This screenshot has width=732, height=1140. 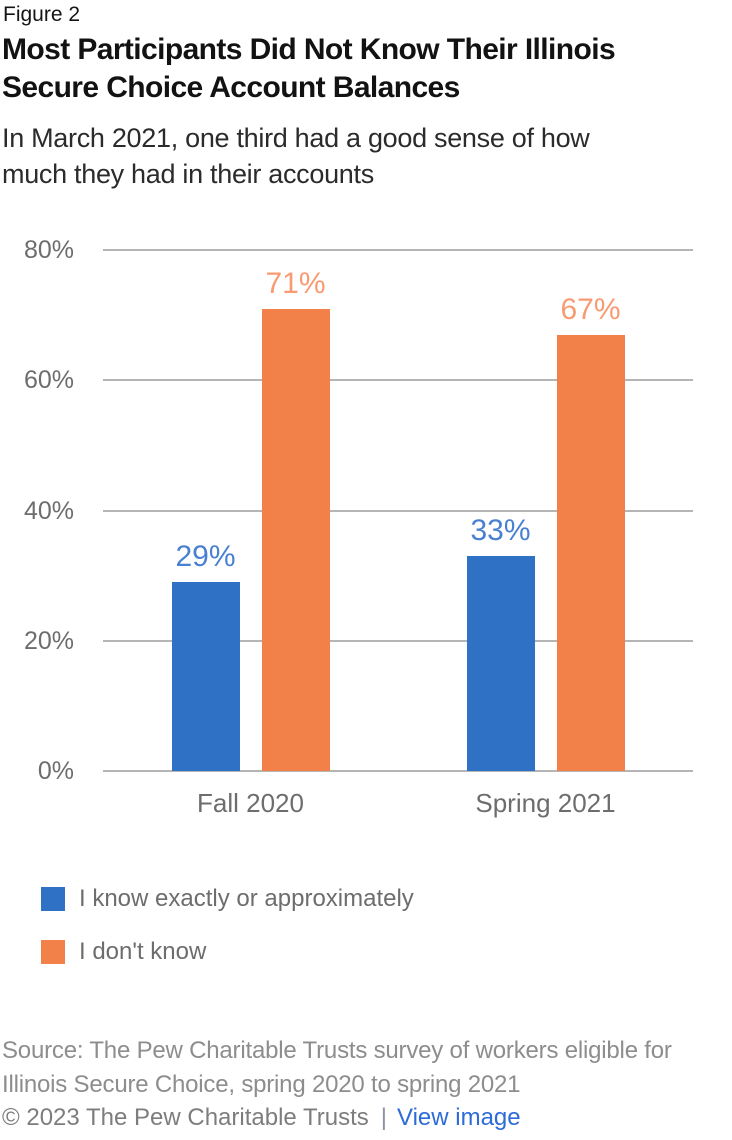 I want to click on legend-label-dont-know: I don't know, so click(x=143, y=951).